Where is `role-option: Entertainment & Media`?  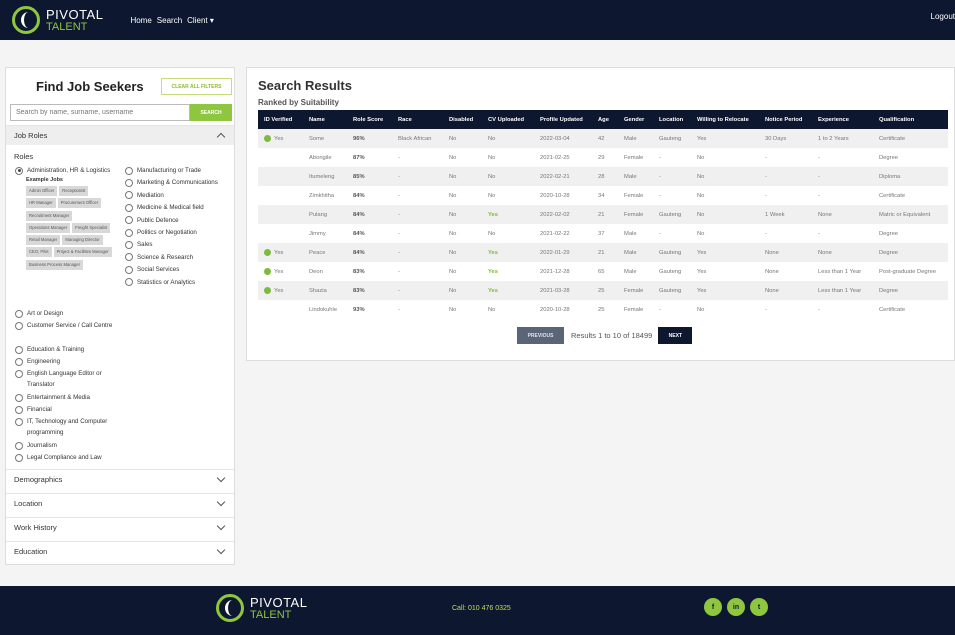
role-option: Entertainment & Media is located at coordinates (65, 397).